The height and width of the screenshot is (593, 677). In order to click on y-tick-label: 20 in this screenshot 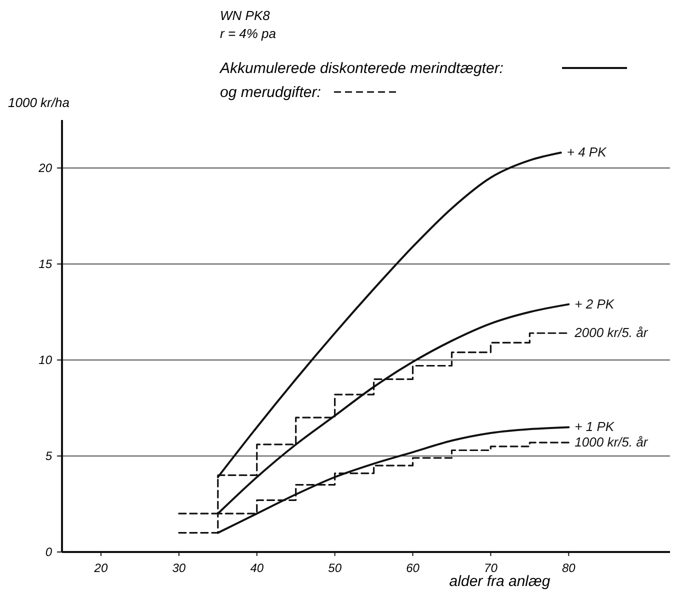, I will do `click(45, 168)`.